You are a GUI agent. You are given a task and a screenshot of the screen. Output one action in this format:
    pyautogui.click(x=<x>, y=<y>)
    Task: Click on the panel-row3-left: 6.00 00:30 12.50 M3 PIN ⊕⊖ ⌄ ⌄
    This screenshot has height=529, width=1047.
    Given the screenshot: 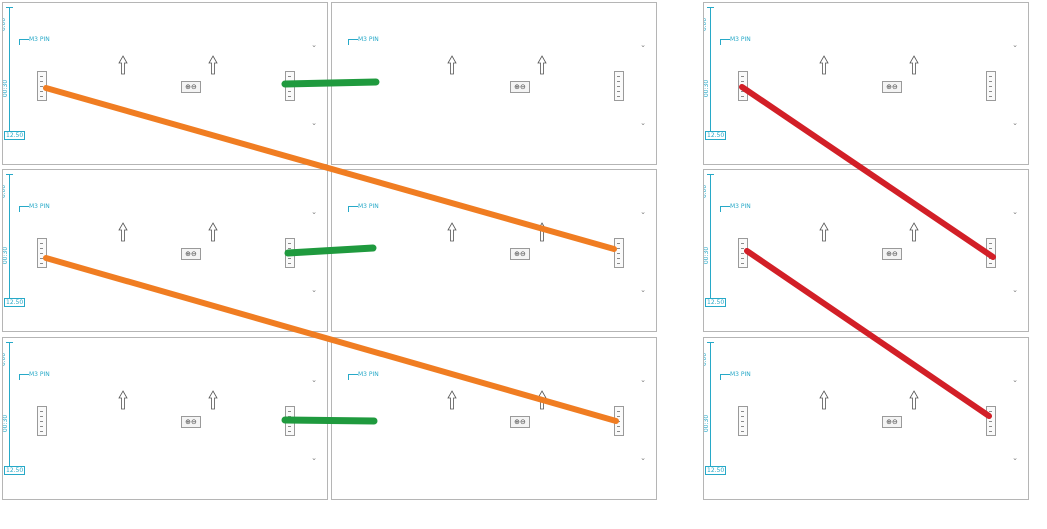 What is the action you would take?
    pyautogui.click(x=165, y=418)
    